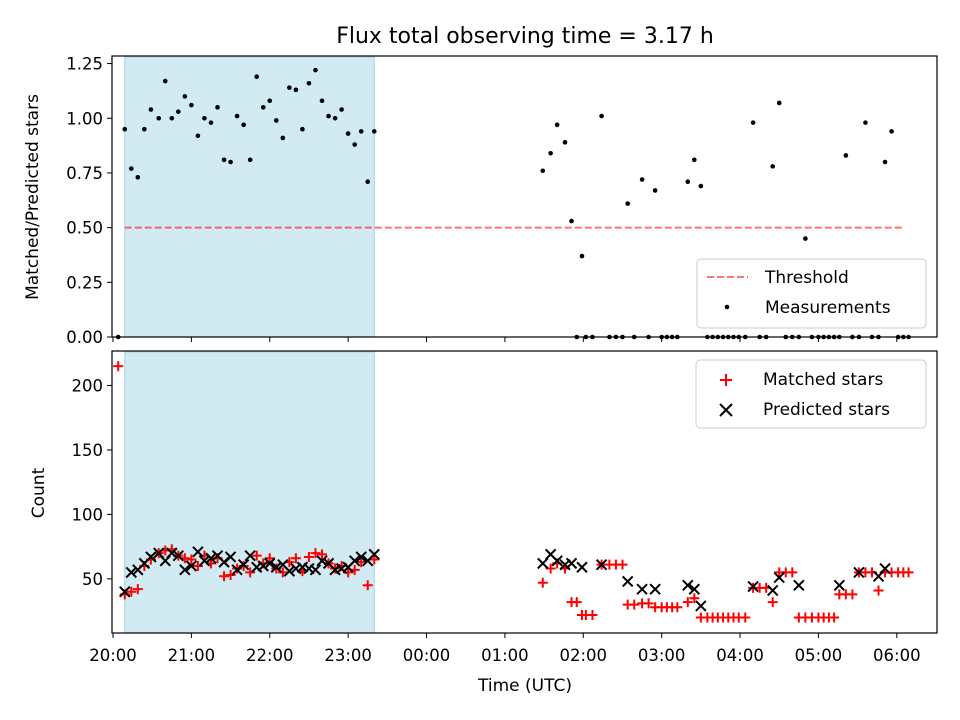 Image resolution: width=960 pixels, height=720 pixels. Describe the element at coordinates (88, 386) in the screenshot. I see `y-tick-label: 200` at that location.